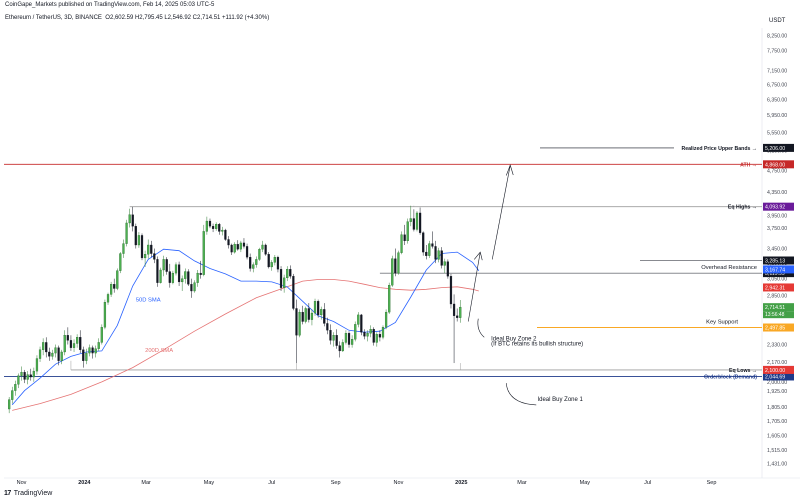  I want to click on price-tick-label: 5,550.00, so click(777, 133).